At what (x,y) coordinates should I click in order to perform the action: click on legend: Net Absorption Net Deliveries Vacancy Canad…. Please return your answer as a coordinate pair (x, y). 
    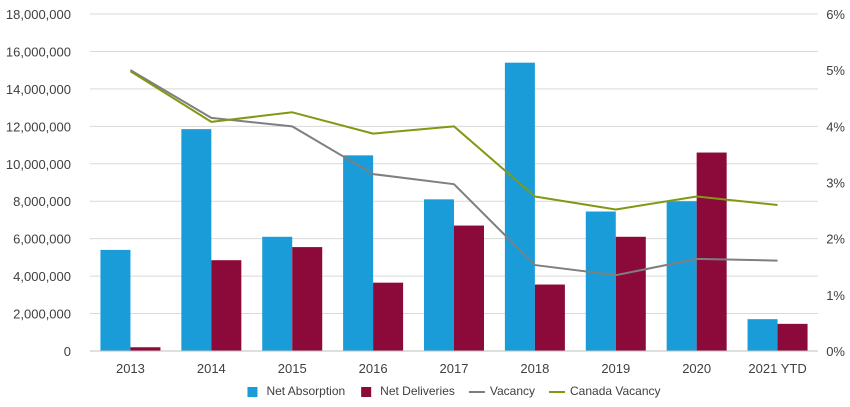
    Looking at the image, I should click on (454, 391).